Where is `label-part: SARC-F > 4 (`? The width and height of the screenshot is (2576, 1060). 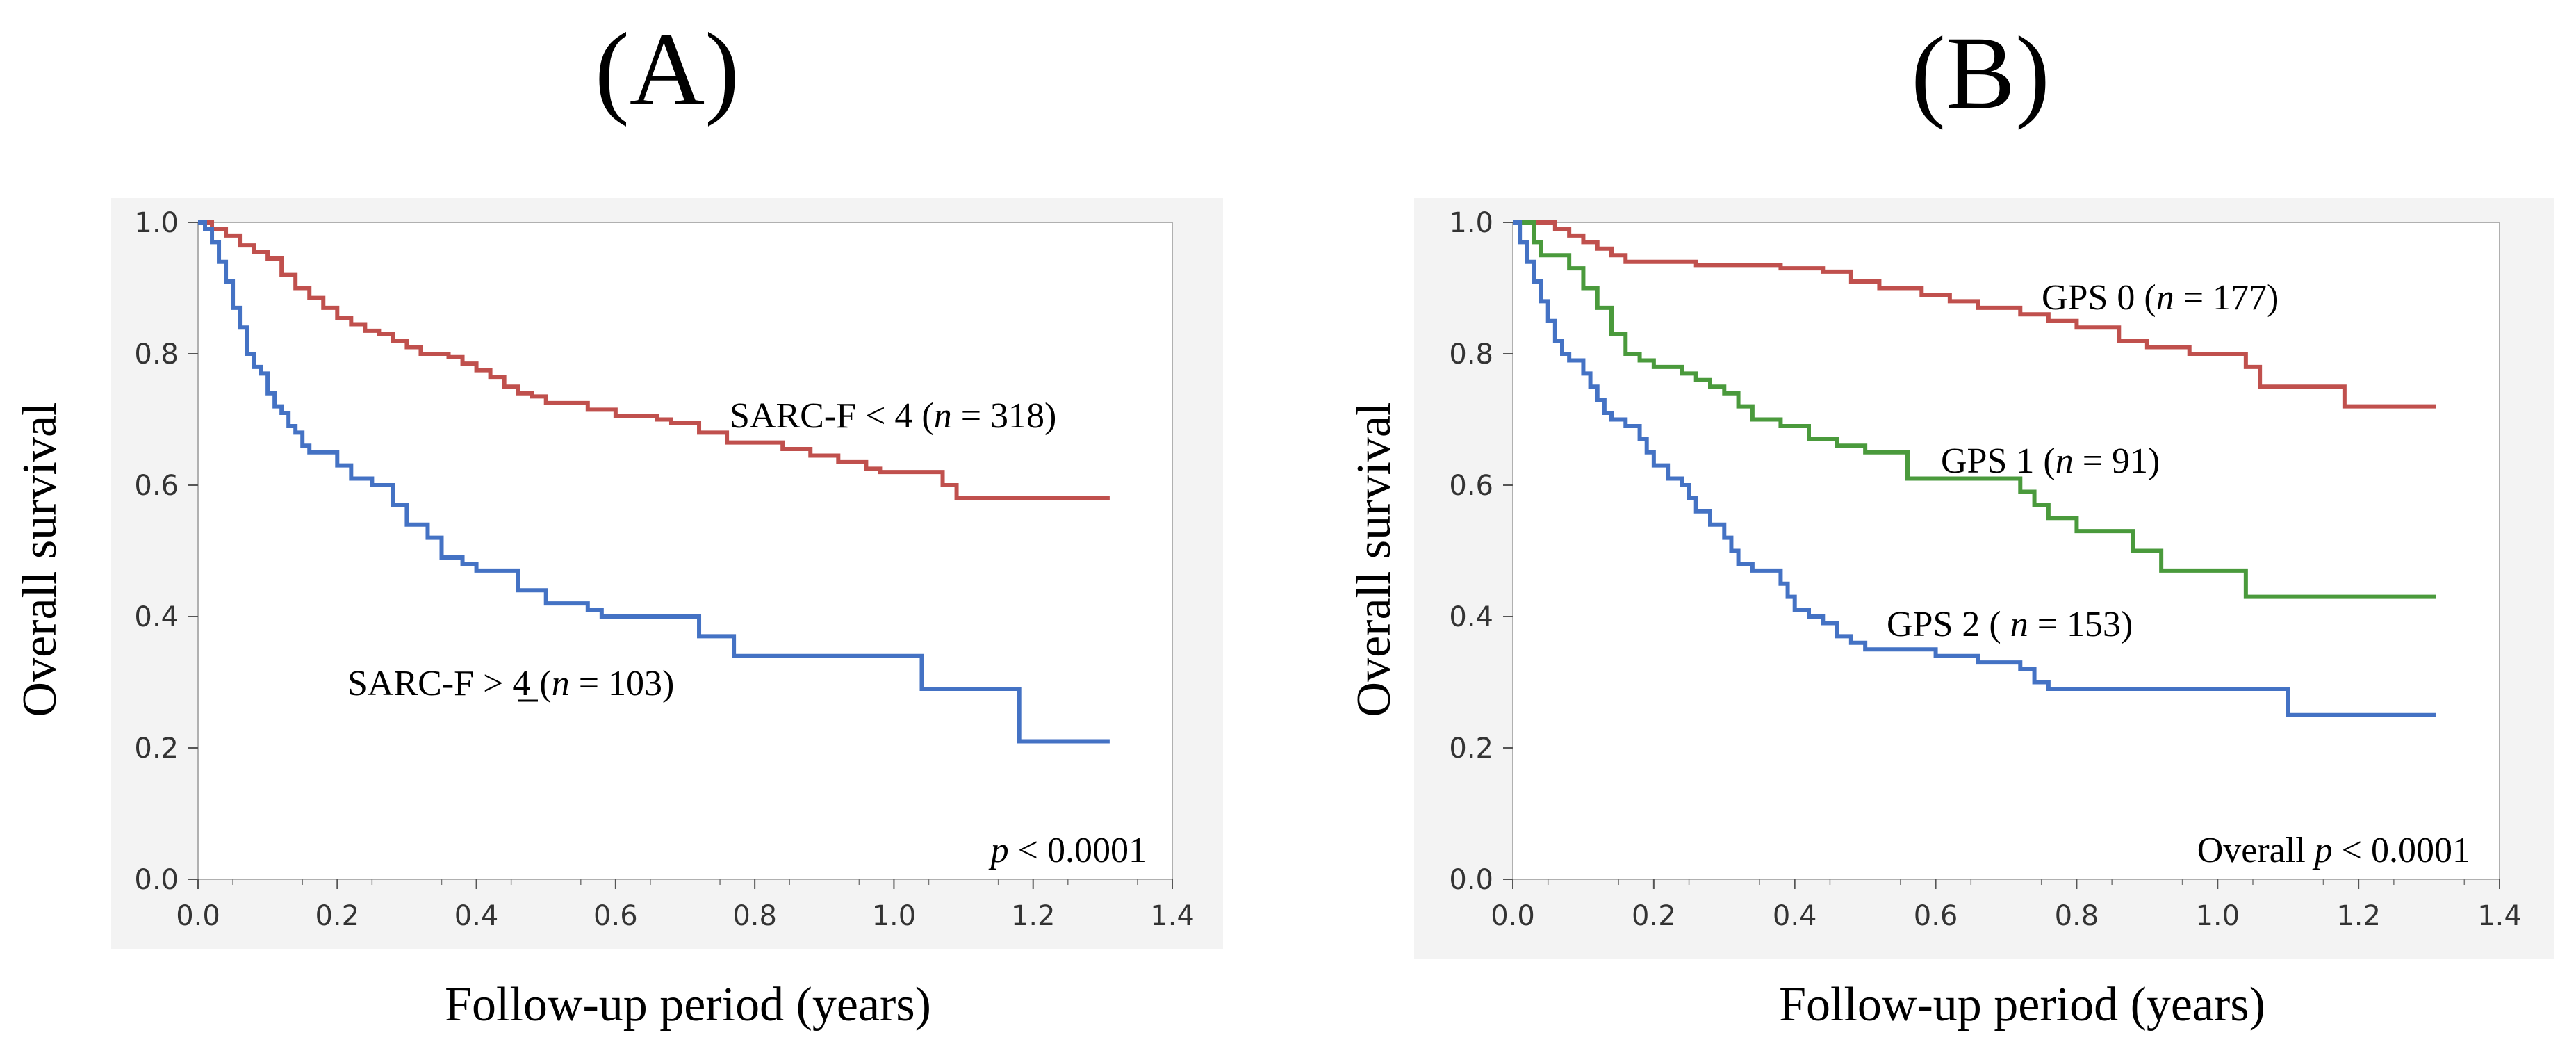
label-part: SARC-F > 4 ( is located at coordinates (450, 683).